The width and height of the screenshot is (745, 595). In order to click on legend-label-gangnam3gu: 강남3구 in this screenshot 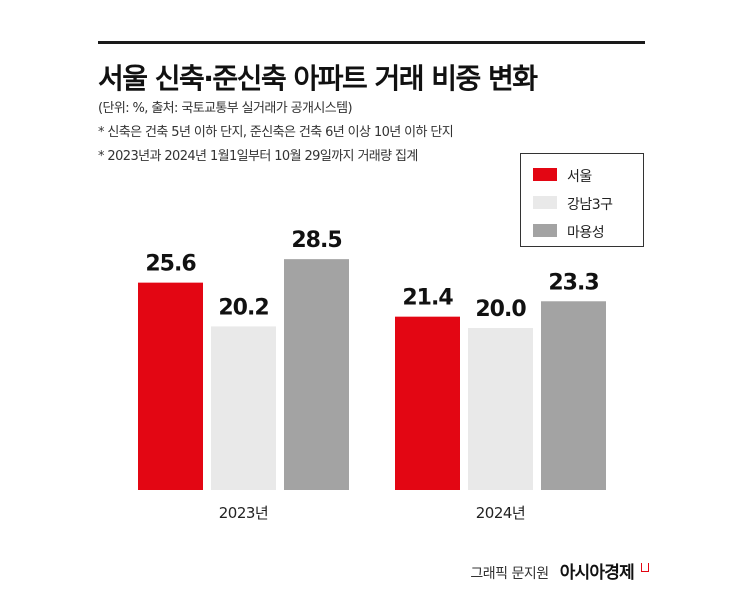, I will do `click(590, 205)`.